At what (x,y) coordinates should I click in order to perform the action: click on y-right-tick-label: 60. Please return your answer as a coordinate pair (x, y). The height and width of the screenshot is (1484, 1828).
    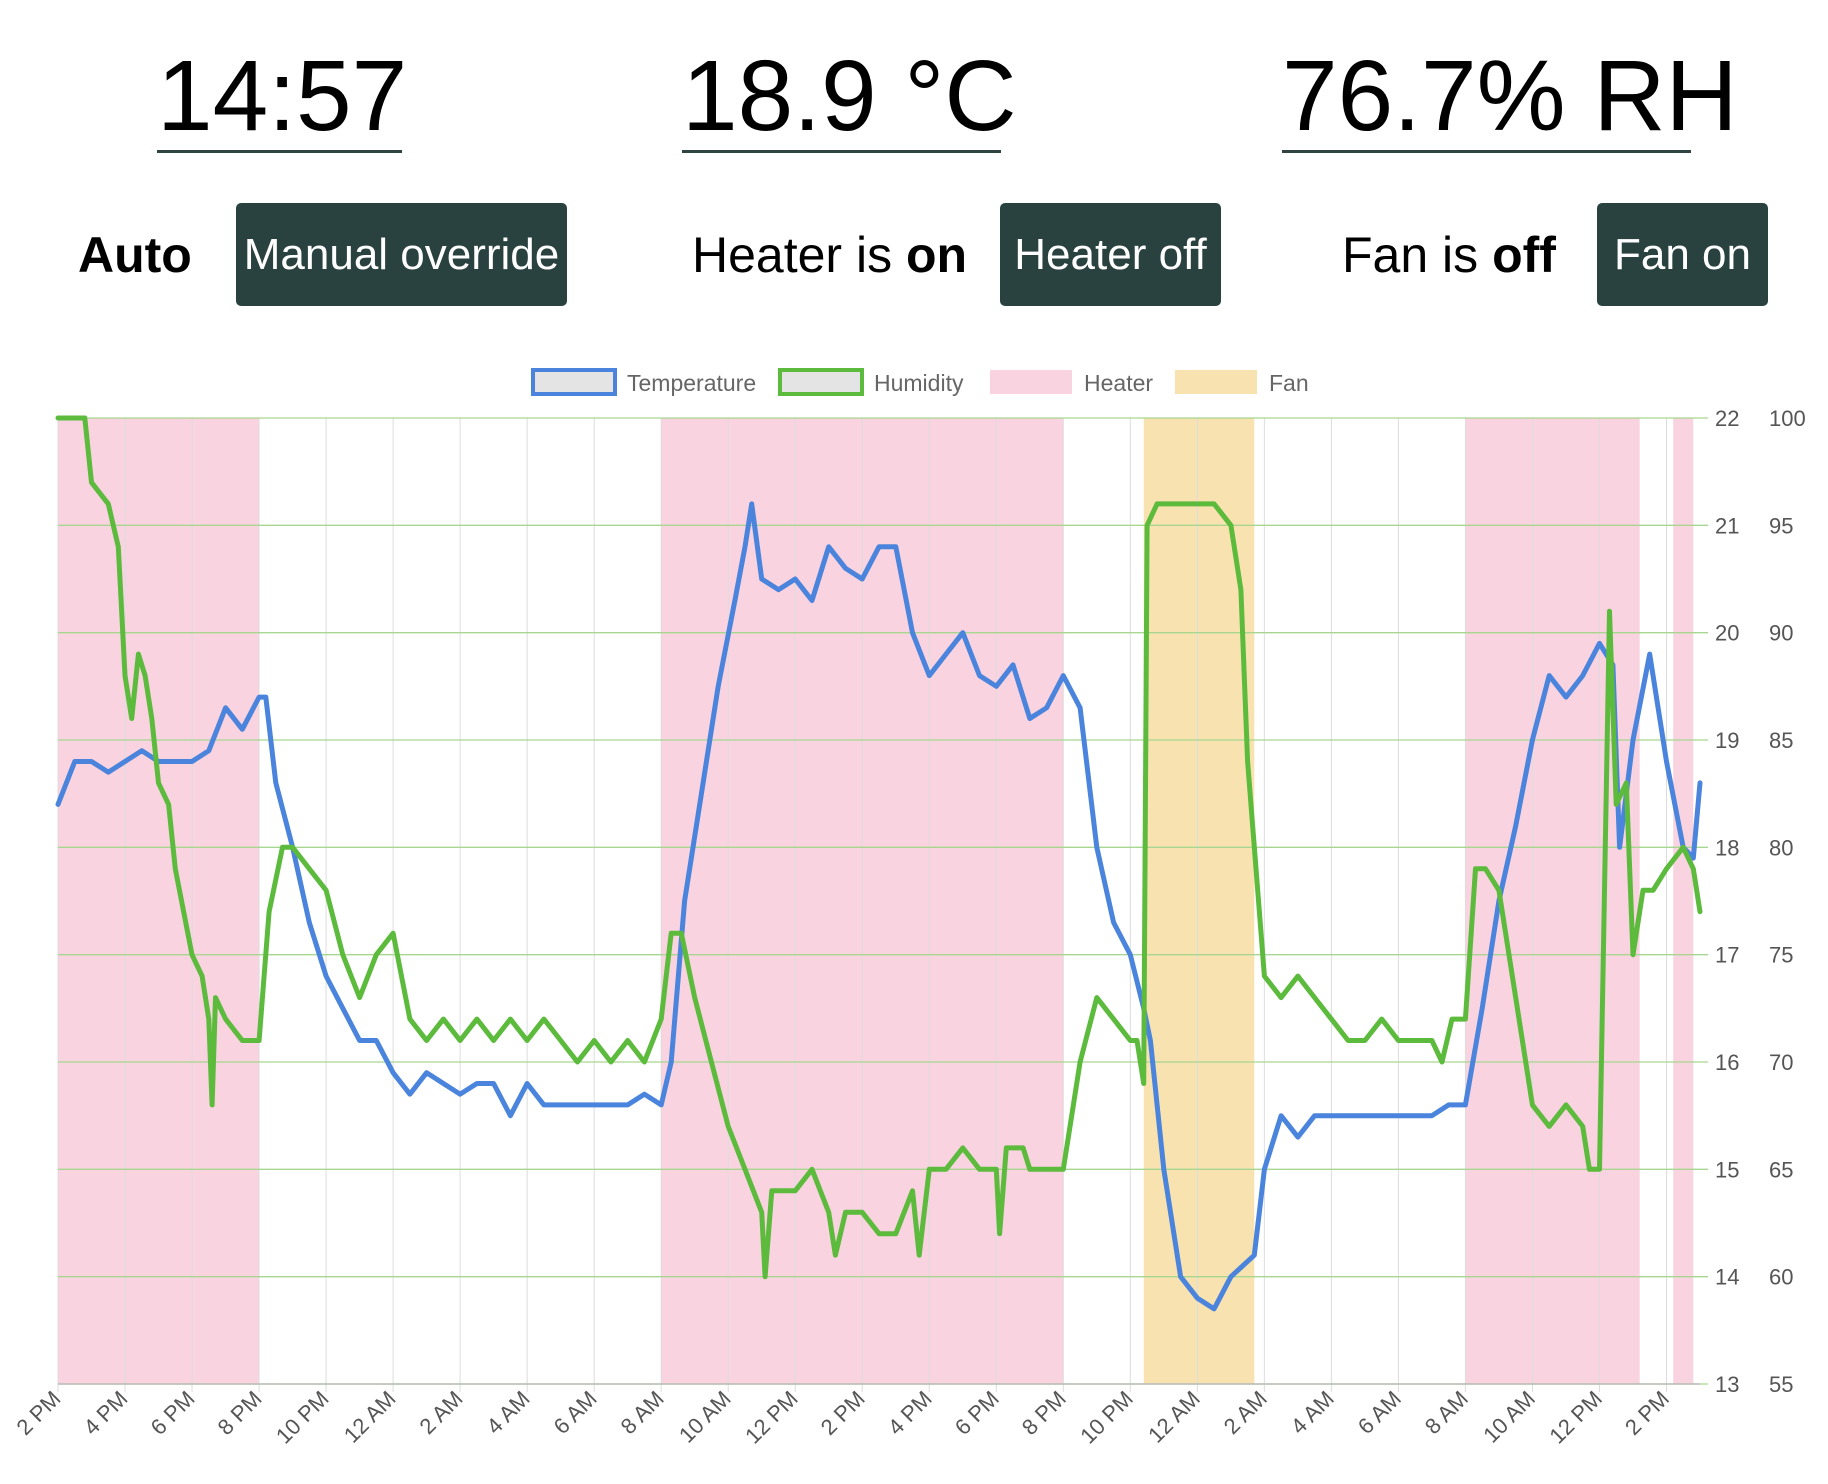
    Looking at the image, I should click on (1781, 1277).